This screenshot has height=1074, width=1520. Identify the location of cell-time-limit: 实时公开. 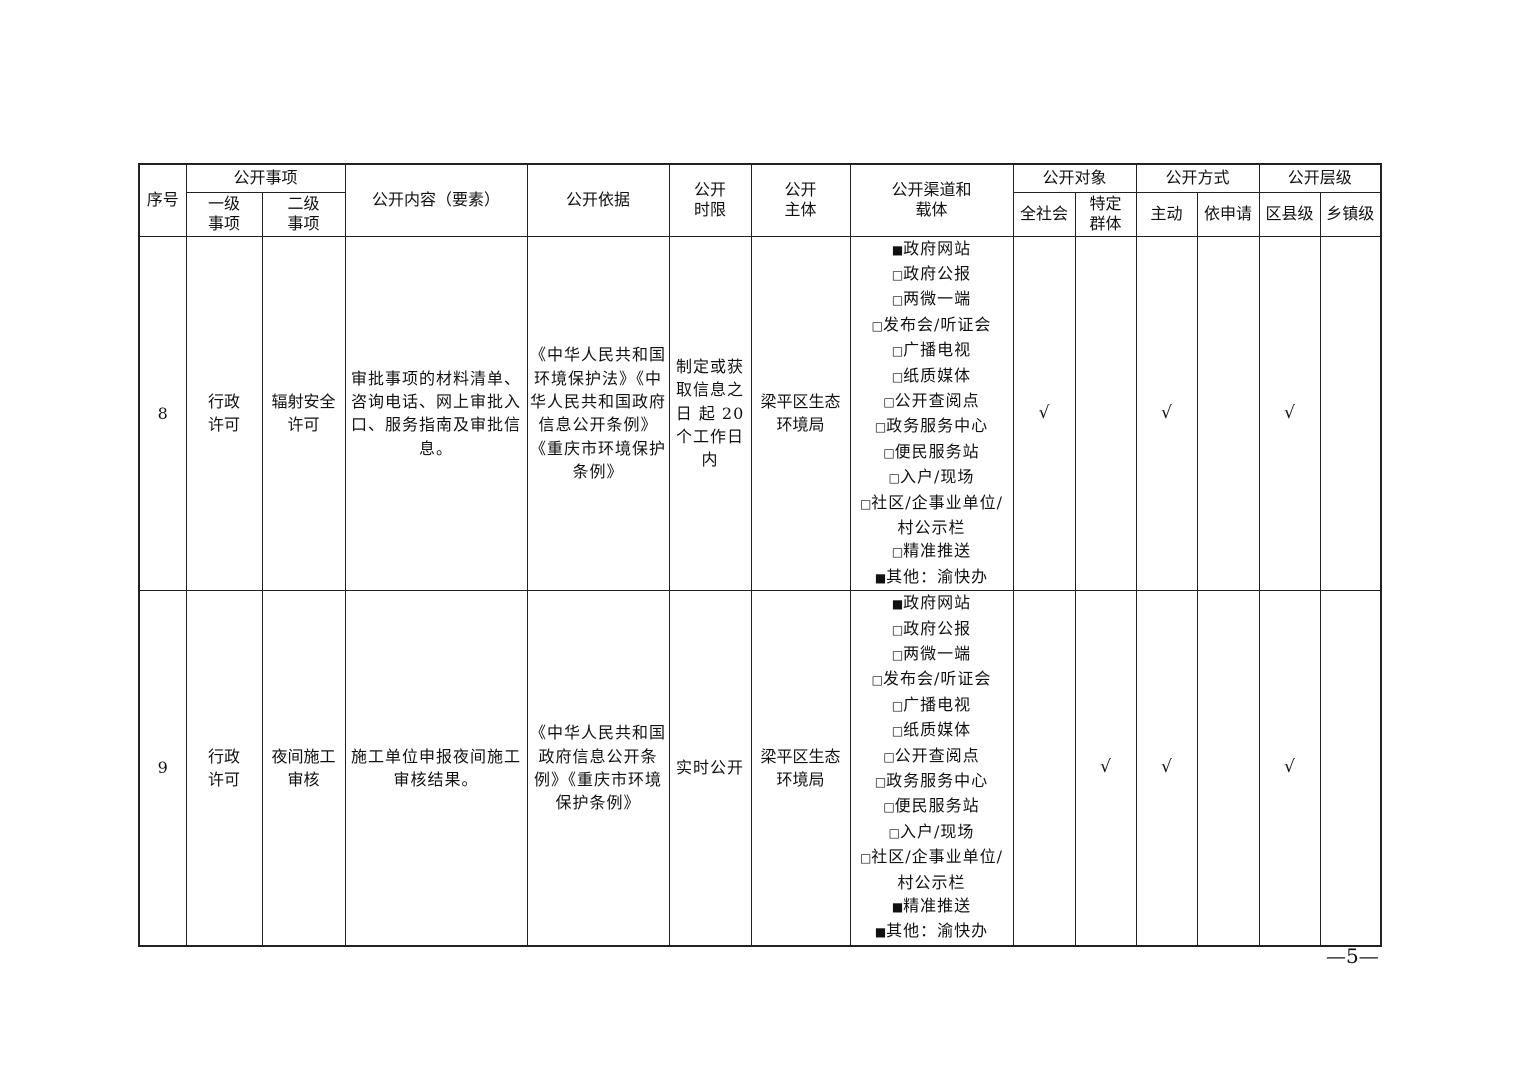
(710, 768).